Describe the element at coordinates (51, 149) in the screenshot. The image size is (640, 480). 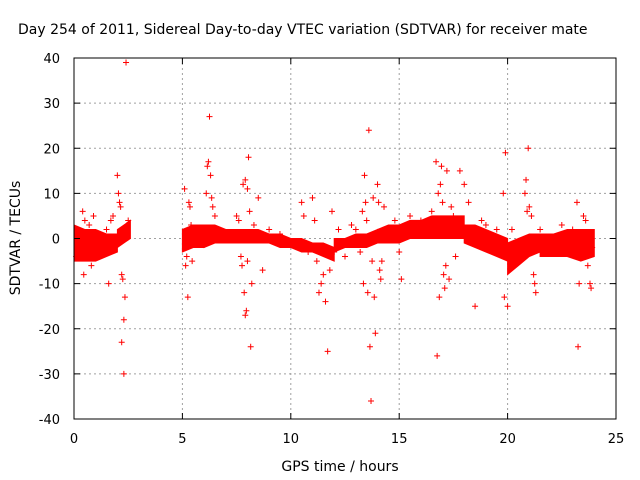
I see `y-tick-label: 20` at that location.